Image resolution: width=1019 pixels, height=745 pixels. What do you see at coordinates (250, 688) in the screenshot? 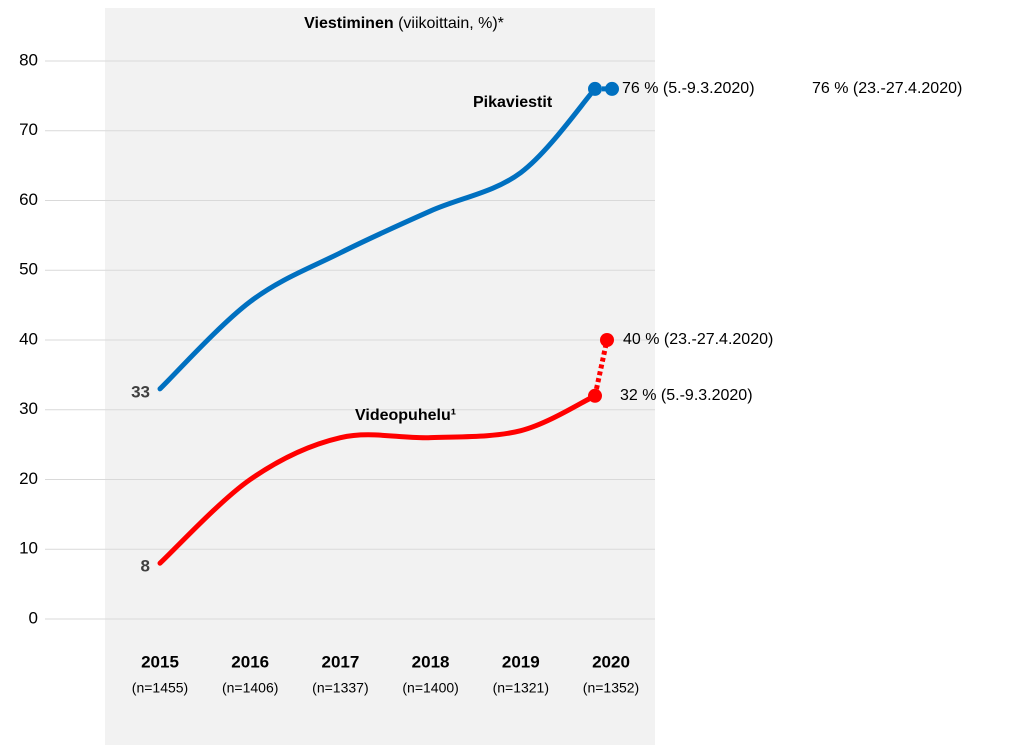
I see `x-tick-note: (n=1406)` at bounding box center [250, 688].